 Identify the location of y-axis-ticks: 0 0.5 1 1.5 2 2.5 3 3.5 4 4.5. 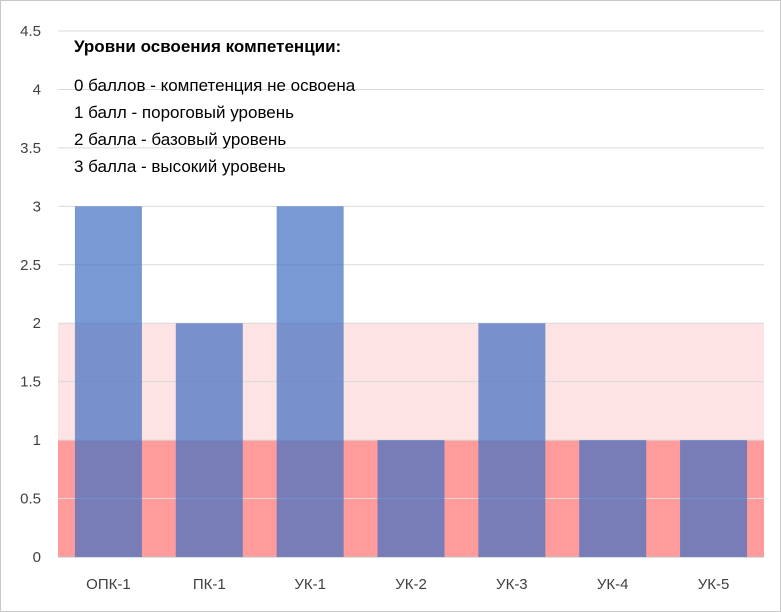
(30, 294).